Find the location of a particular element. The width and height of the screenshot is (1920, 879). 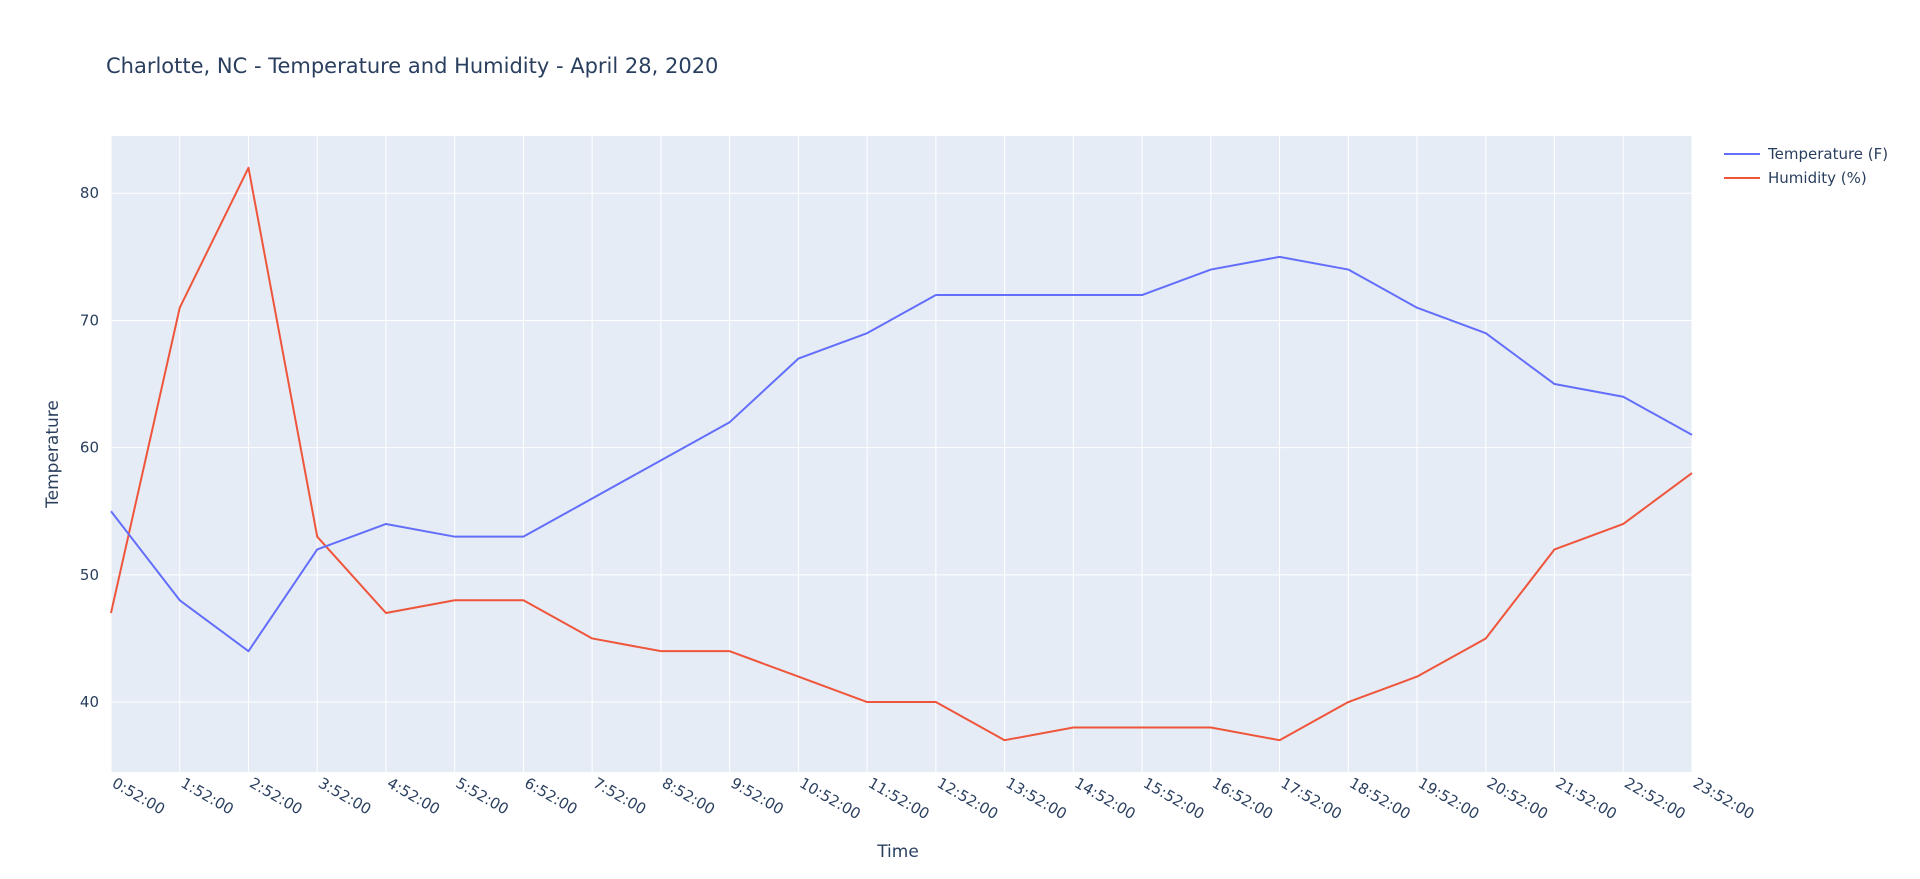

x-tick-label: 1:52:00 is located at coordinates (207, 796).